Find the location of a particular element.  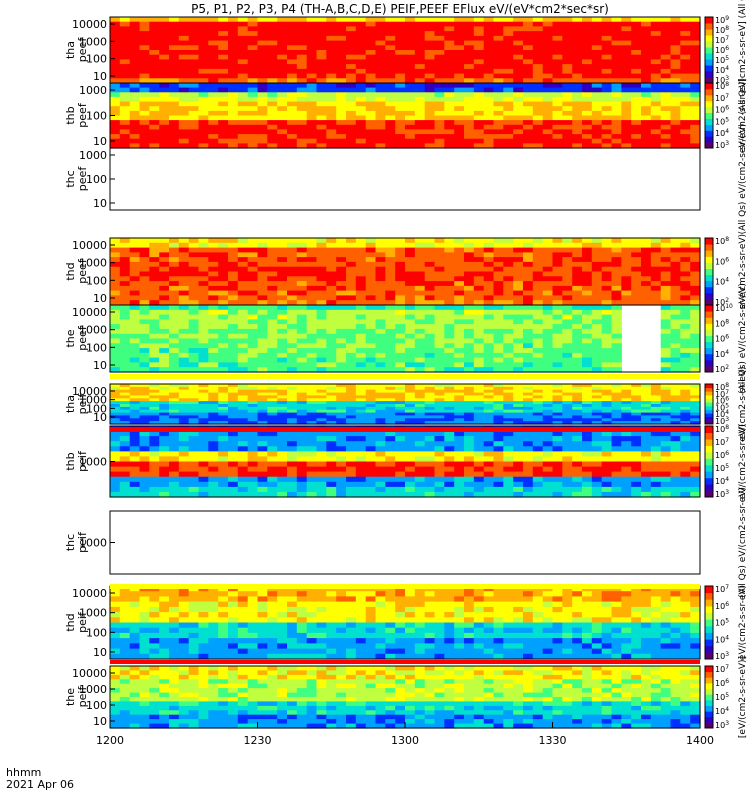

colorbar-tick-label: 108 is located at coordinates (722, 387).